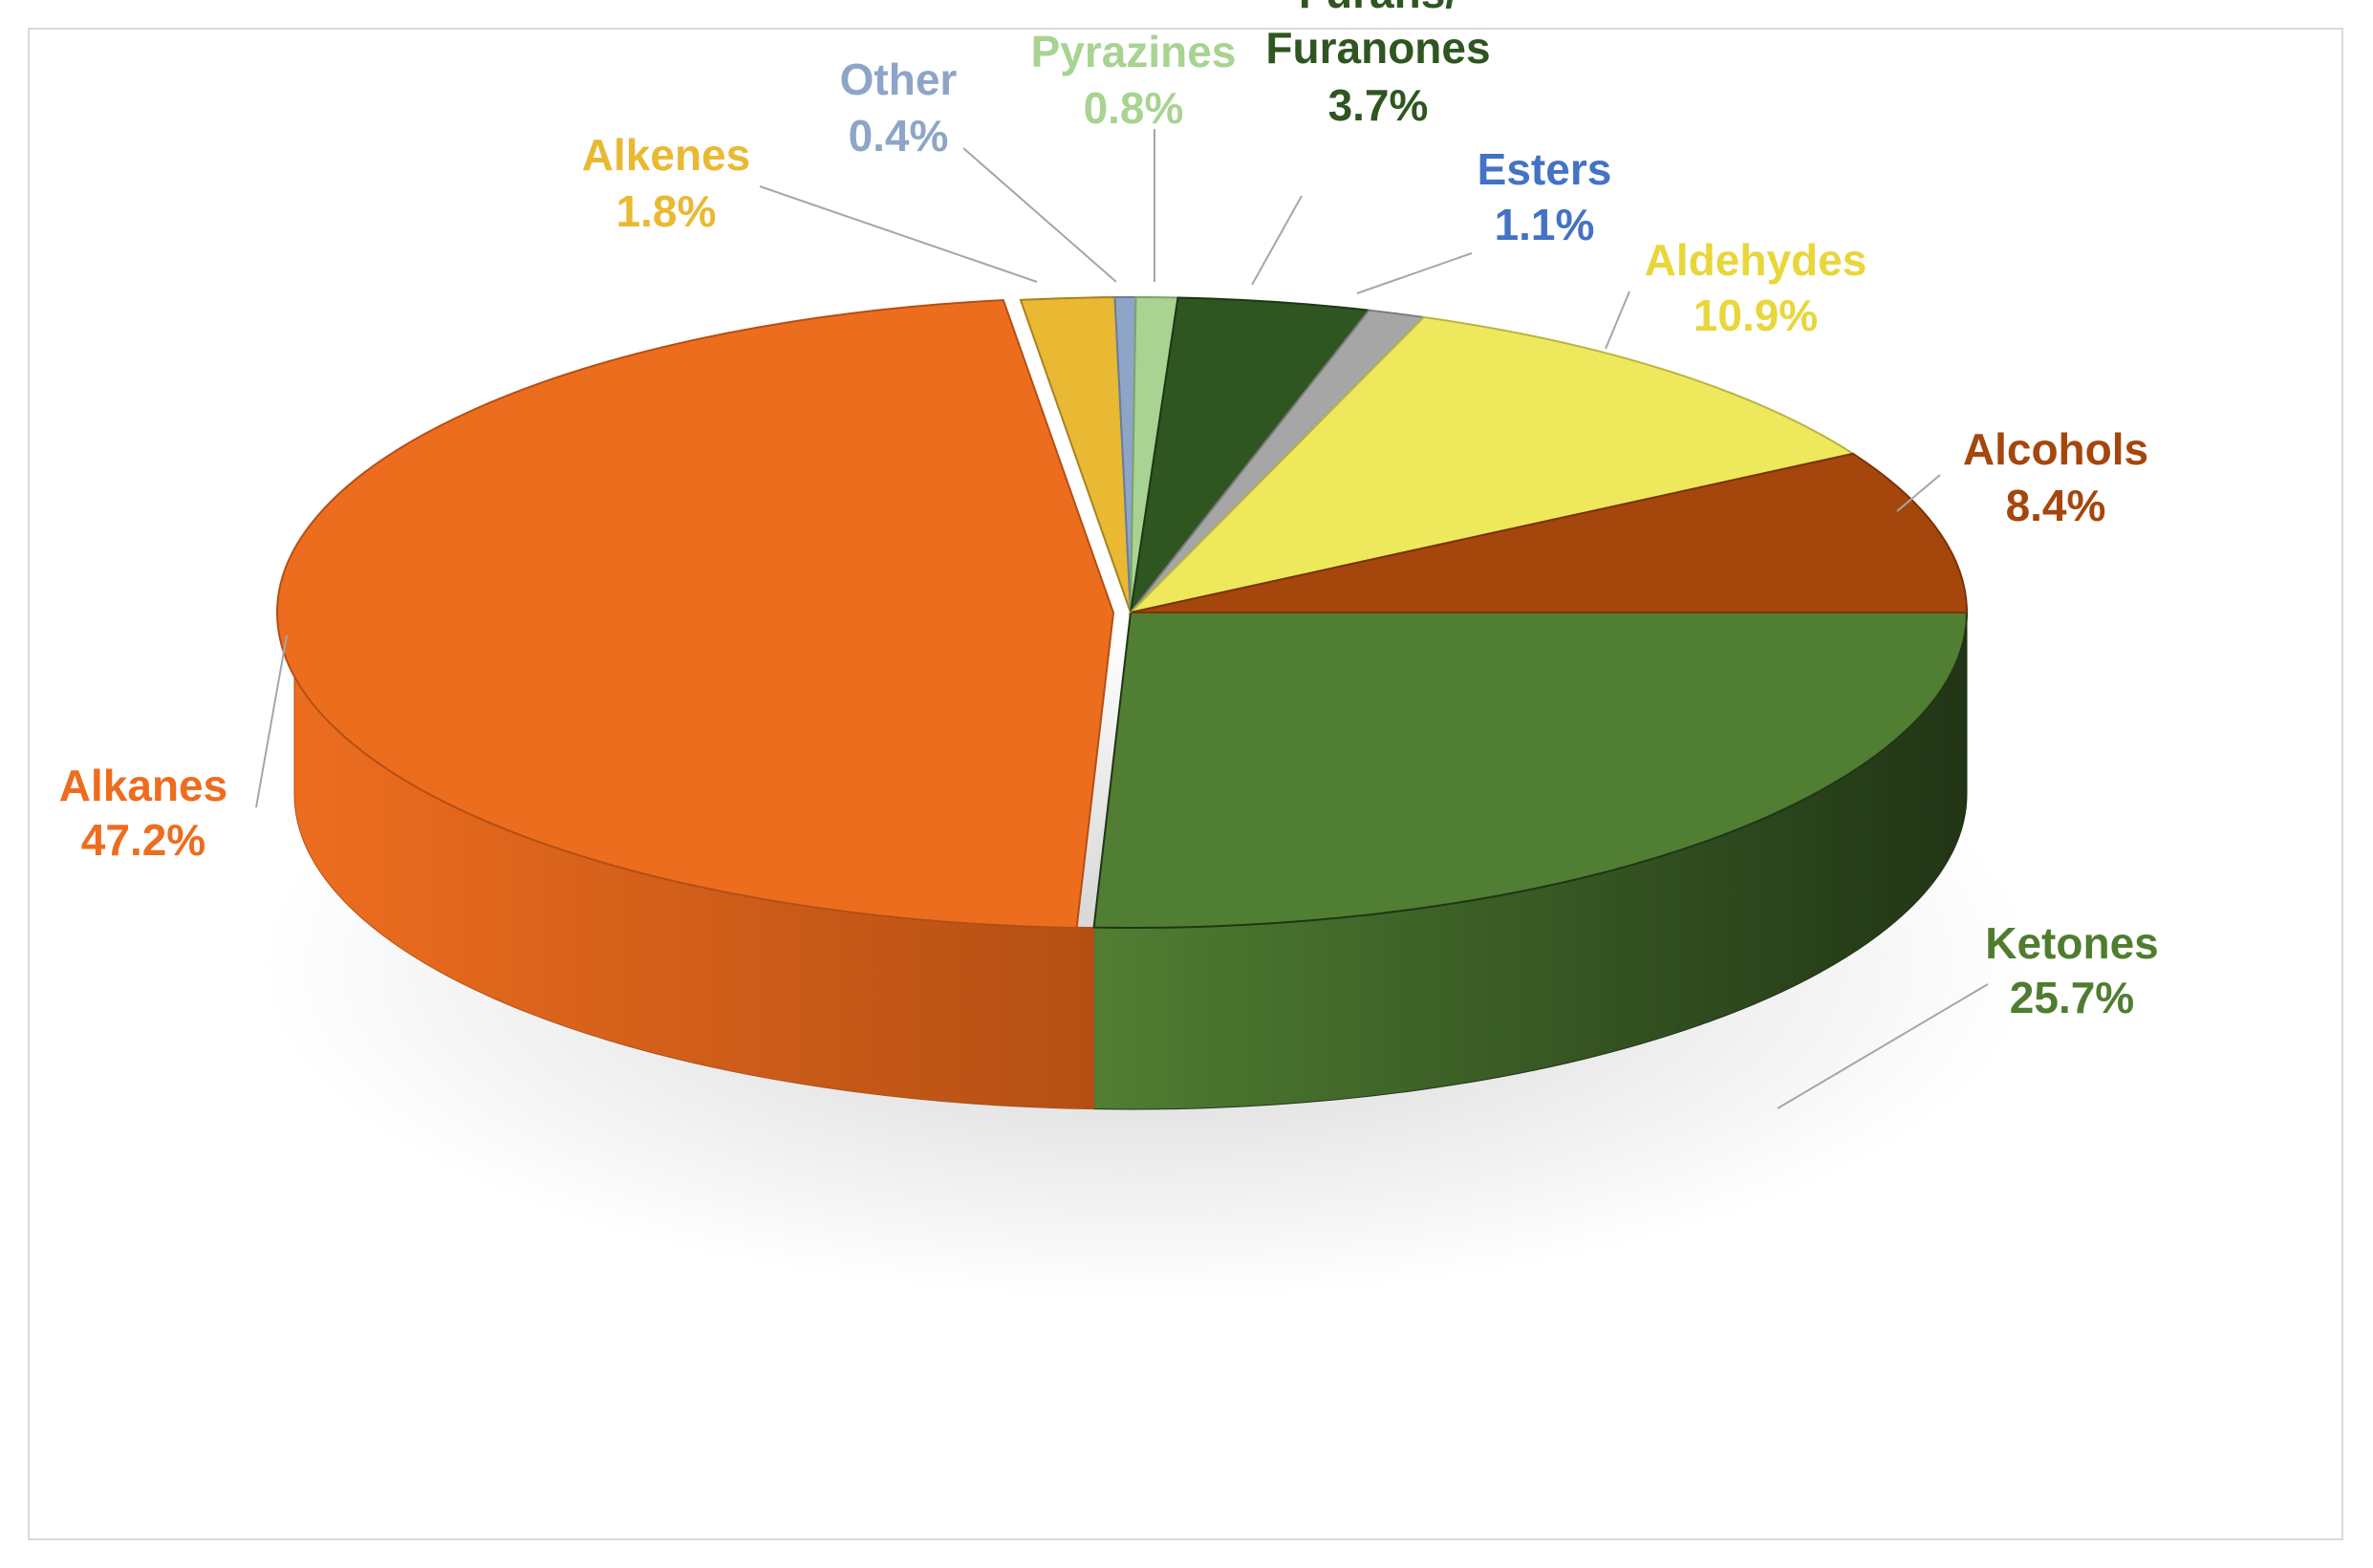 Image resolution: width=2373 pixels, height=1568 pixels. I want to click on pie-slice-alkanes, so click(695, 614).